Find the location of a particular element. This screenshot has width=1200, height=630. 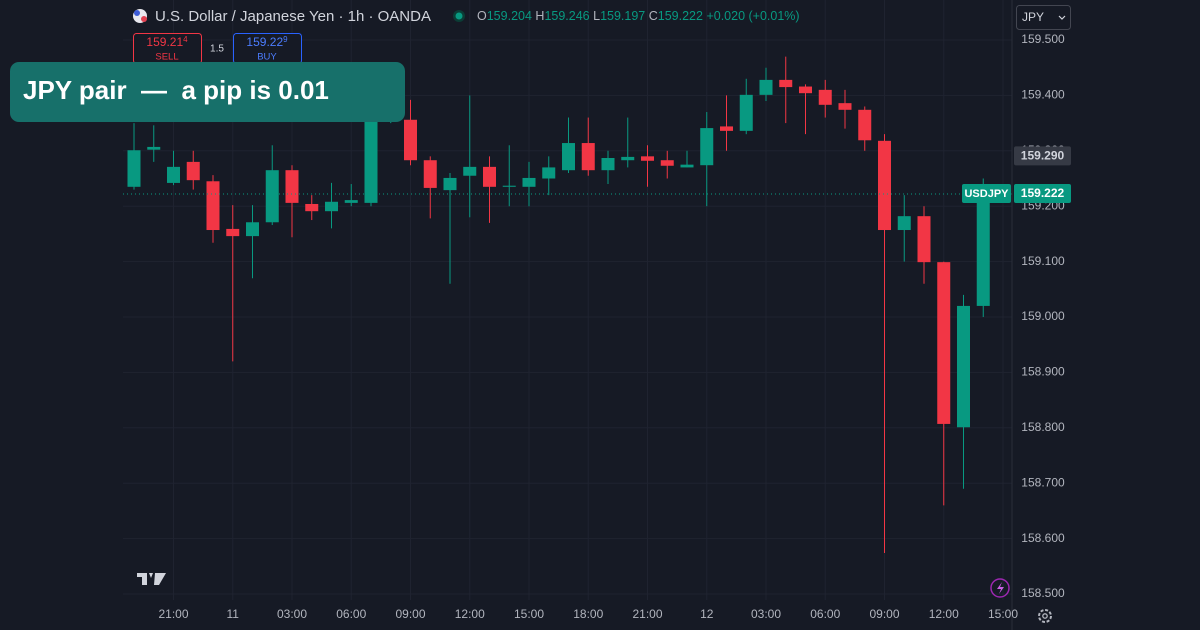

spread: 1.5 is located at coordinates (217, 49).